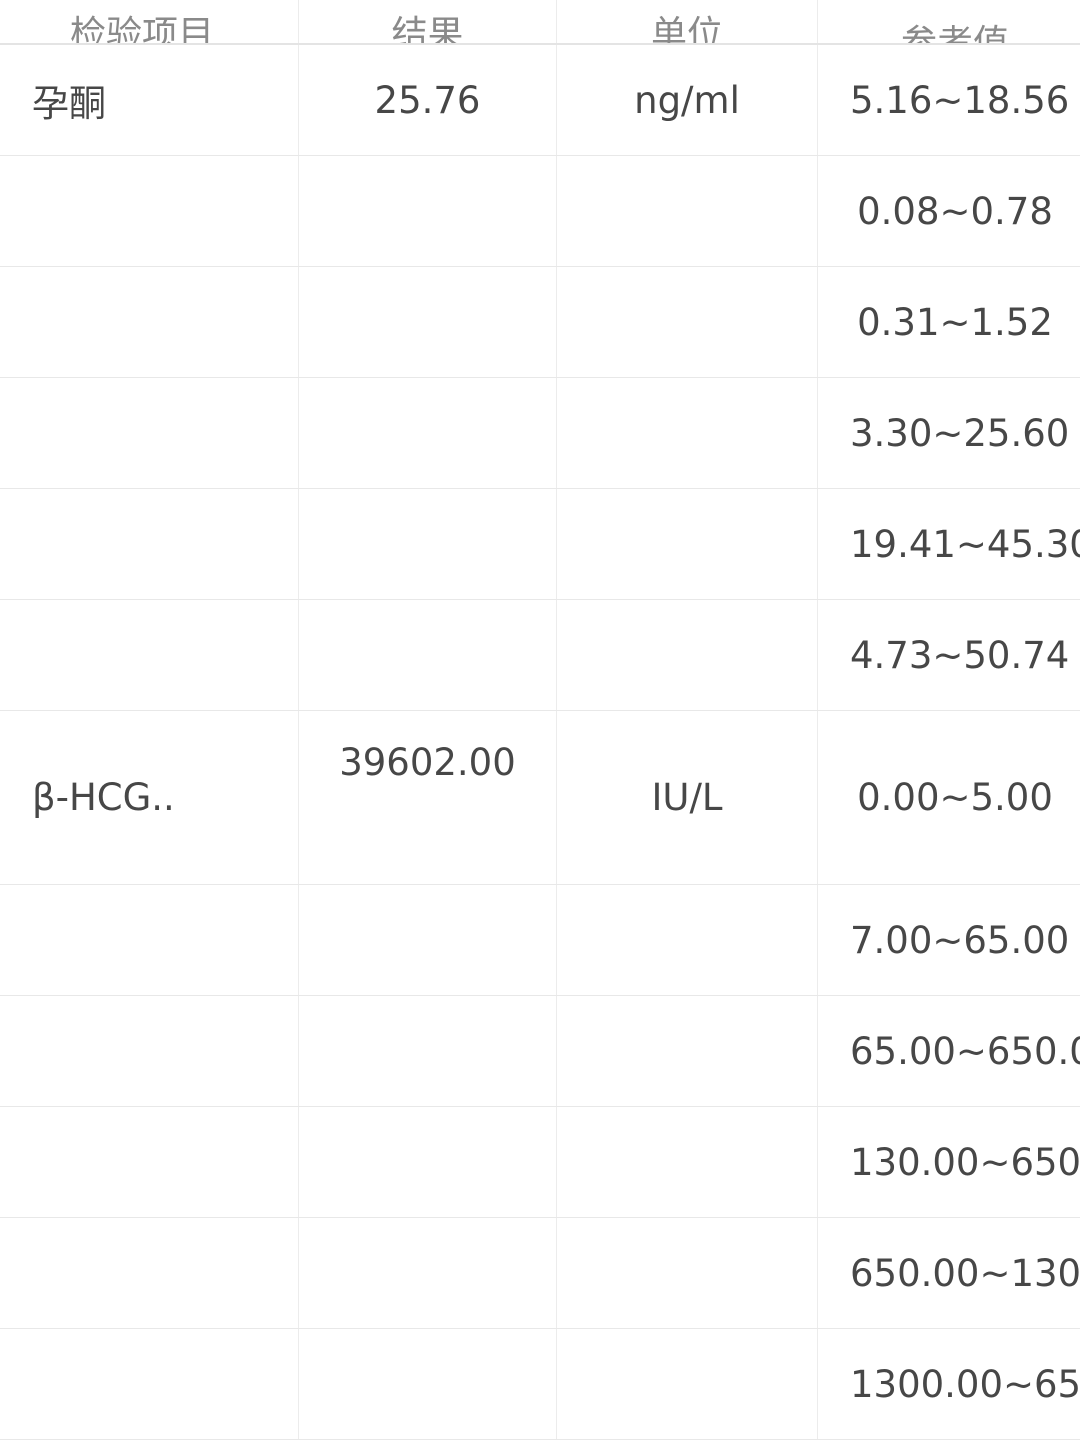 This screenshot has width=1080, height=1440. I want to click on header-reference-label: 参考值, so click(955, 28).